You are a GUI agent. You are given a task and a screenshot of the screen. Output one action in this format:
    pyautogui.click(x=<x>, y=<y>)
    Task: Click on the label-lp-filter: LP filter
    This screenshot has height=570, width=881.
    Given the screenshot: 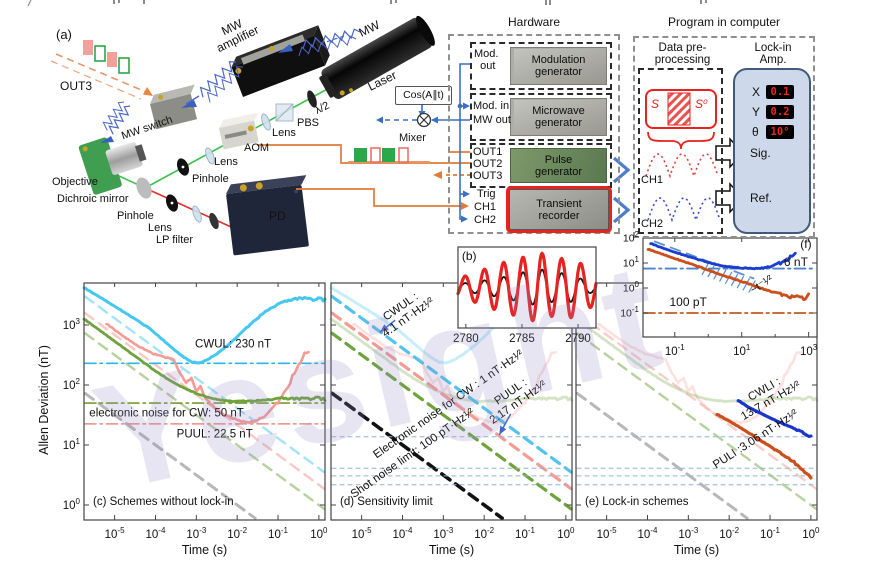 What is the action you would take?
    pyautogui.click(x=175, y=240)
    